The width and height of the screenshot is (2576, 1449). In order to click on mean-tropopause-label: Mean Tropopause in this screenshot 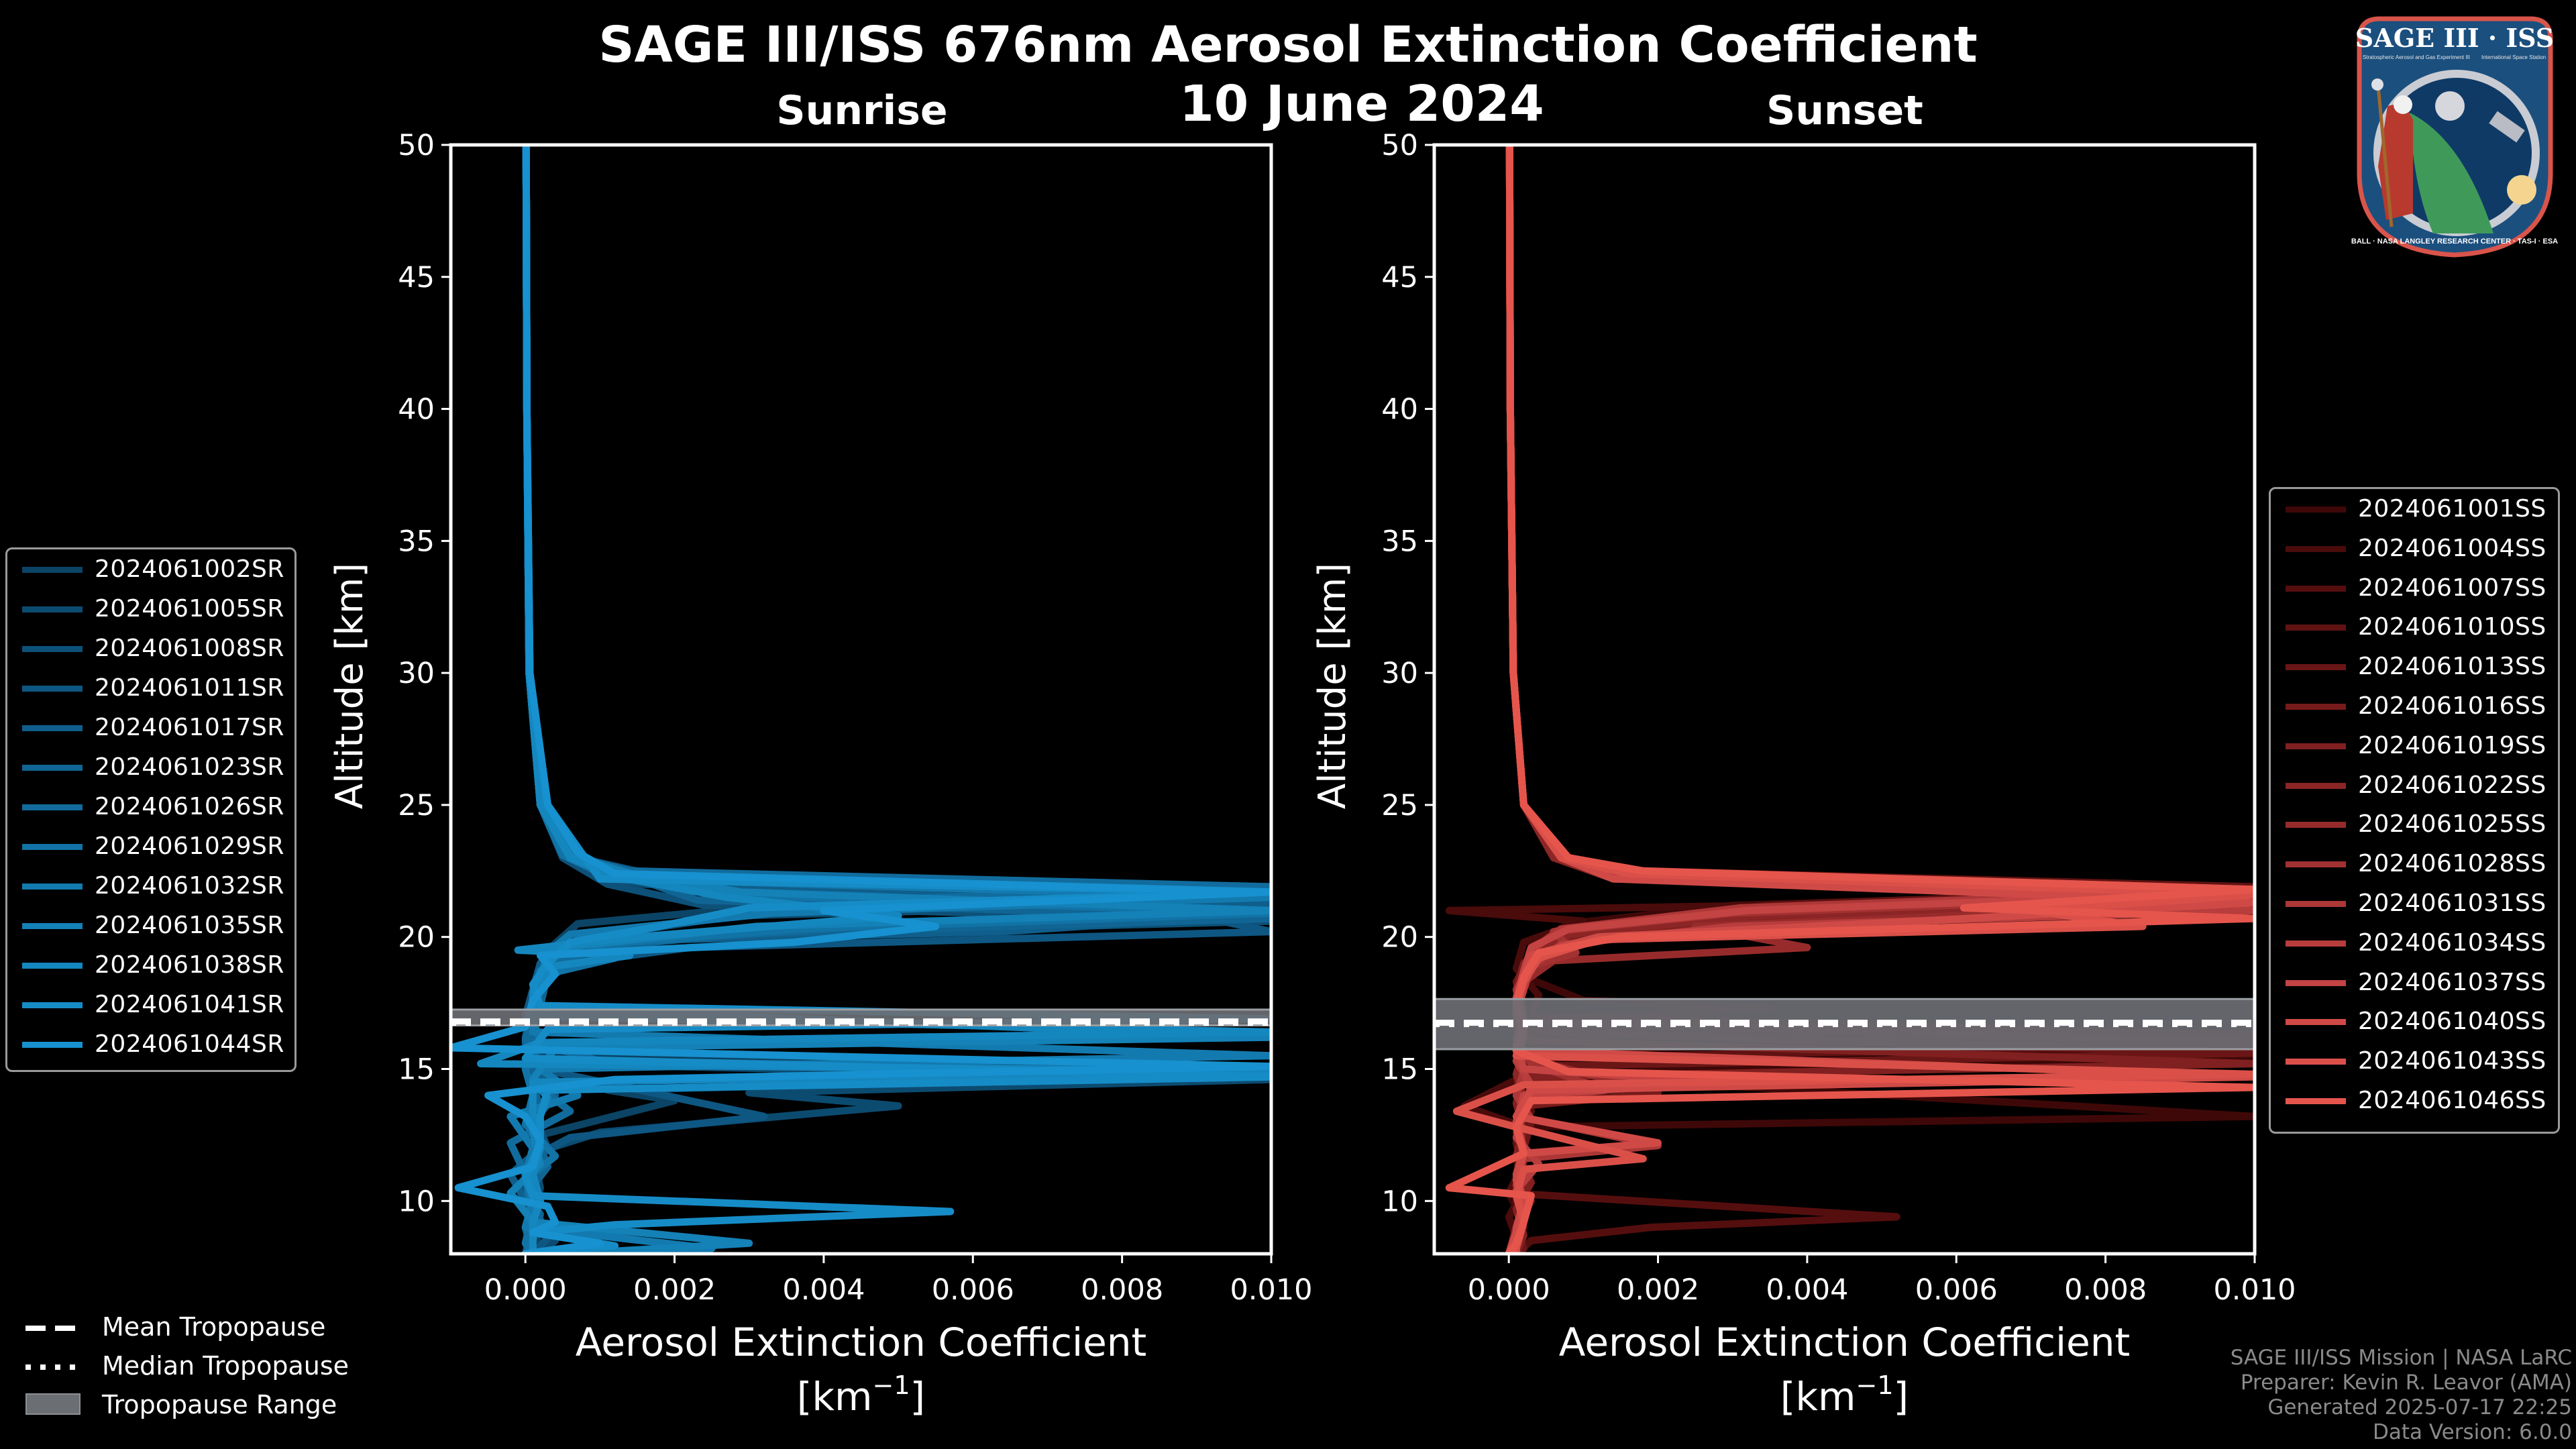, I will do `click(214, 1327)`.